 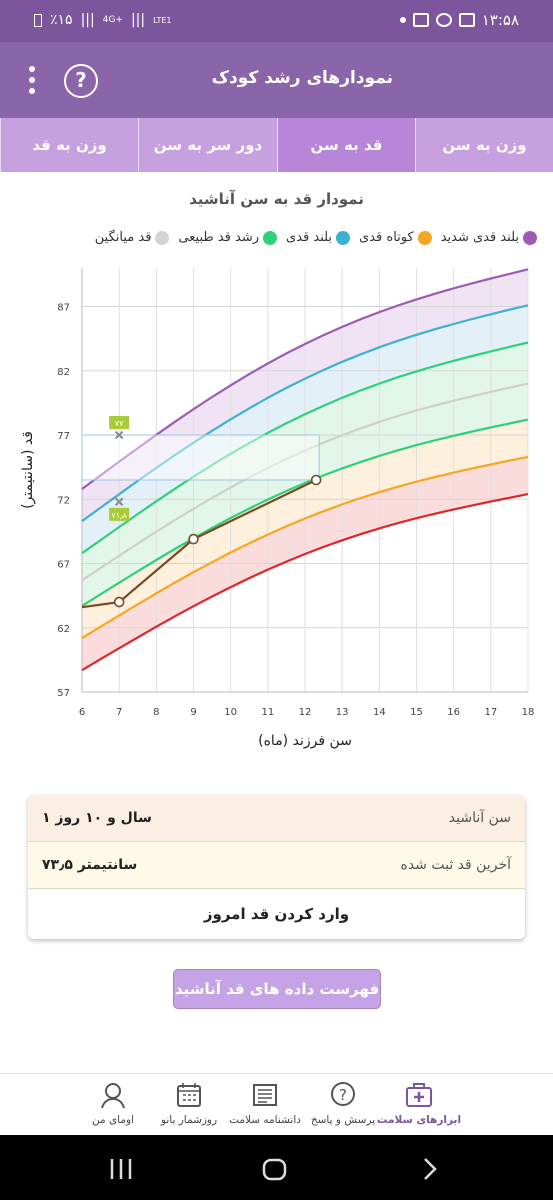 What do you see at coordinates (119, 712) in the screenshot?
I see `x-tick-label: 7` at bounding box center [119, 712].